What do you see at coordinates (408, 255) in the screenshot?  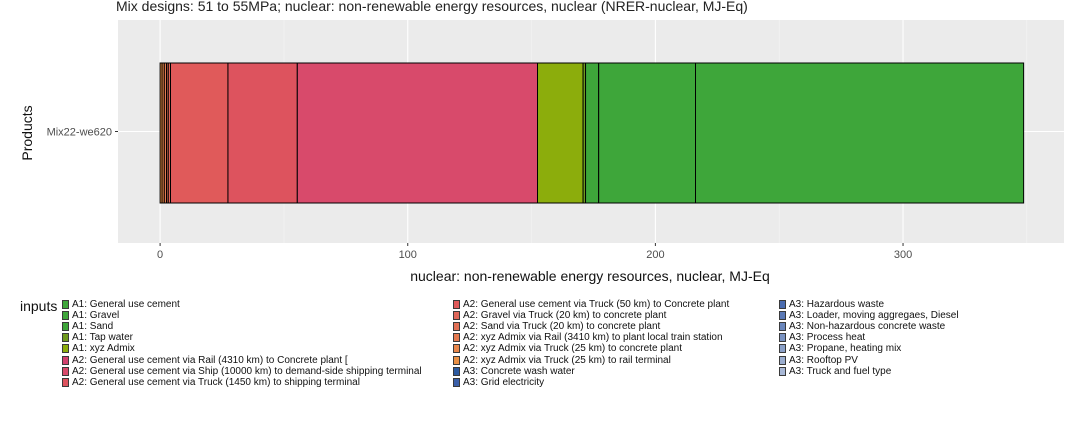 I see `x-tick-label: 100` at bounding box center [408, 255].